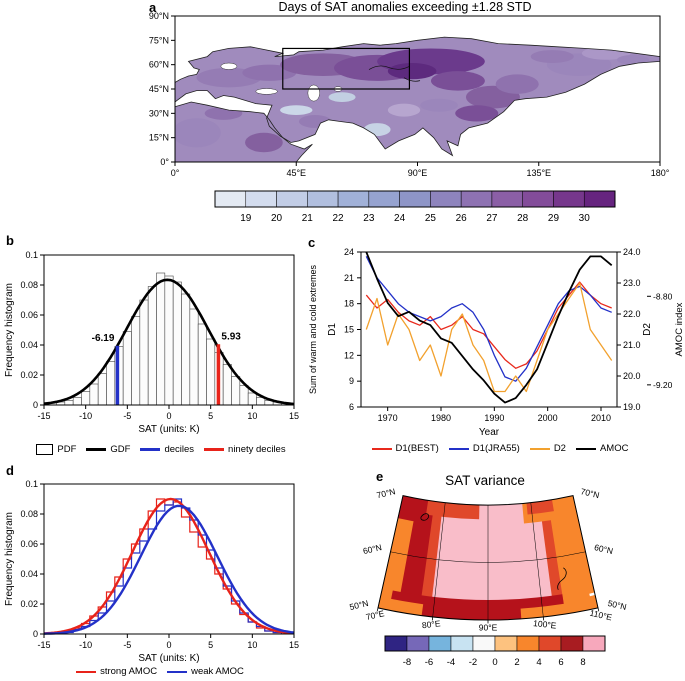 This screenshot has width=685, height=681. I want to click on panel-b-label: b, so click(10, 240).